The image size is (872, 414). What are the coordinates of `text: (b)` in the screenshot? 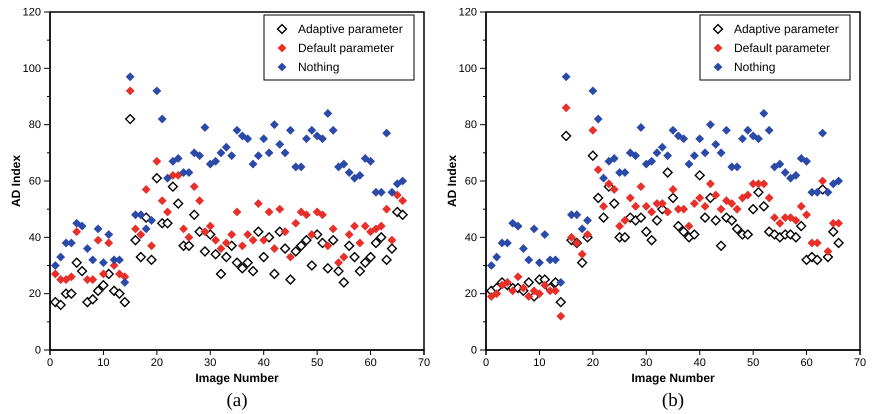 It's located at (673, 400).